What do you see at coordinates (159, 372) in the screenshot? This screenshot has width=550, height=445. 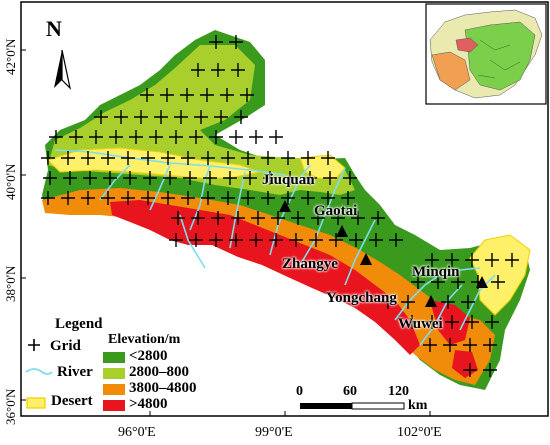 I see `legend-class-mid: 2800–800` at bounding box center [159, 372].